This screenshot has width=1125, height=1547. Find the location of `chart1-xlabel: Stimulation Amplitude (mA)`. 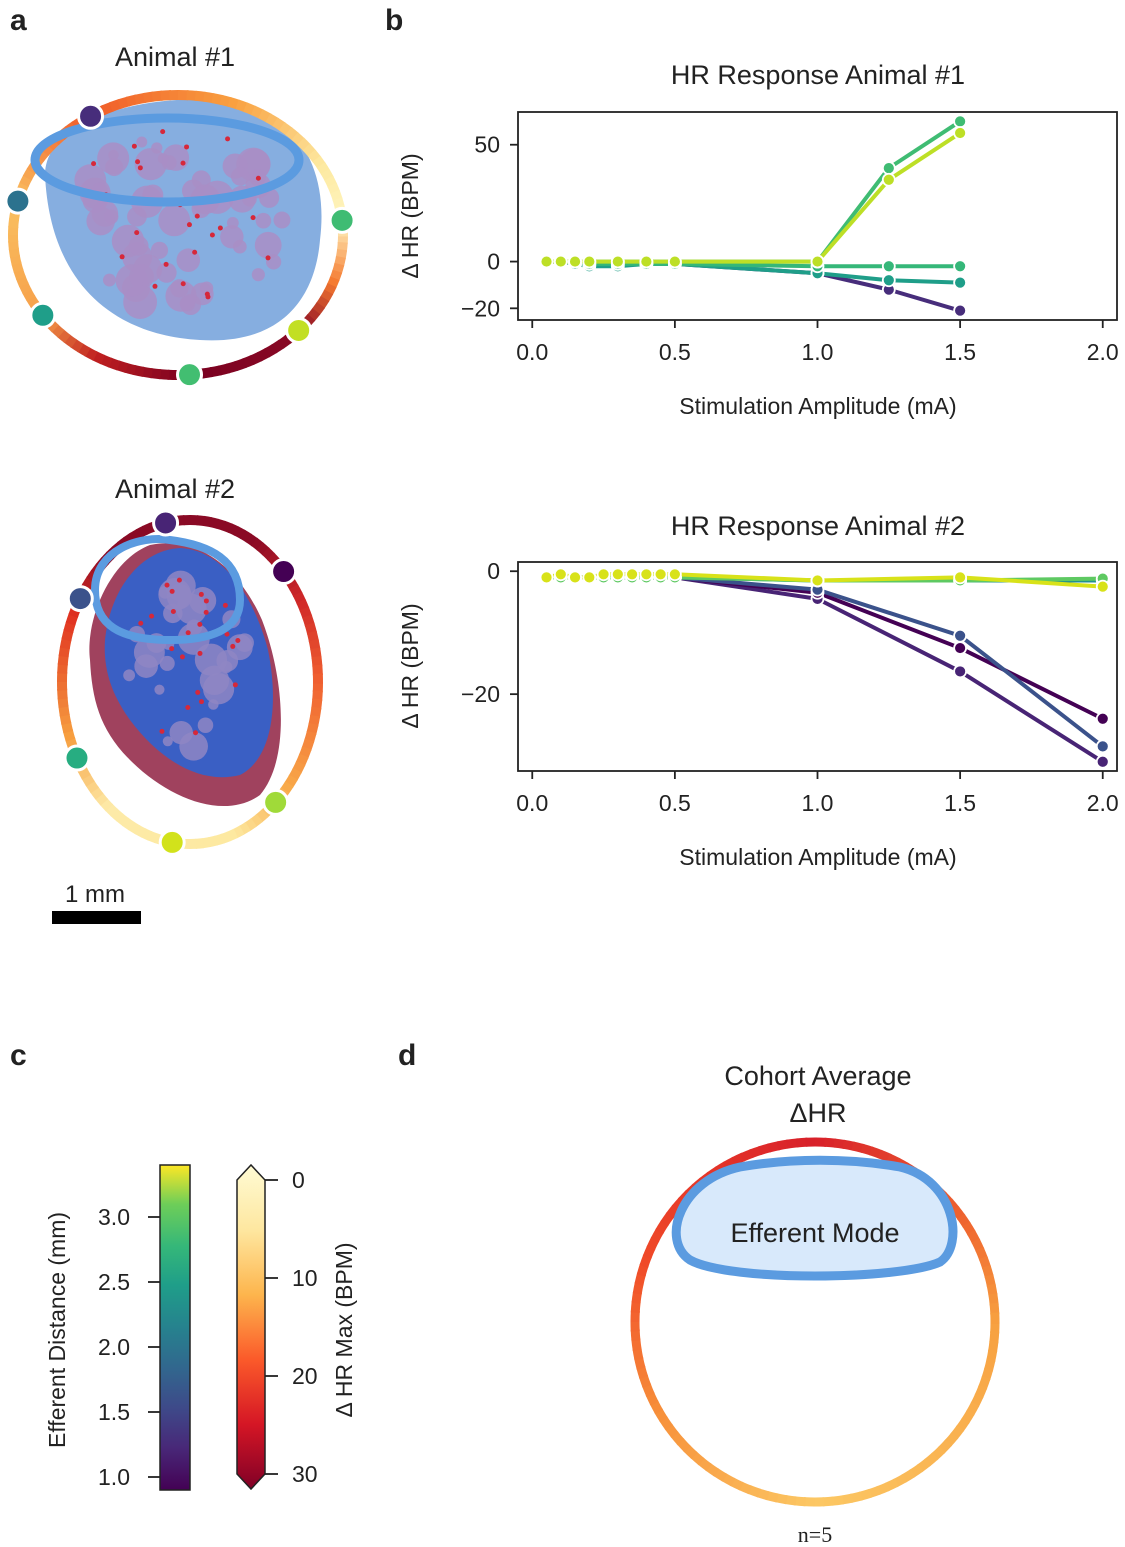

chart1-xlabel: Stimulation Amplitude (mA) is located at coordinates (817, 406).